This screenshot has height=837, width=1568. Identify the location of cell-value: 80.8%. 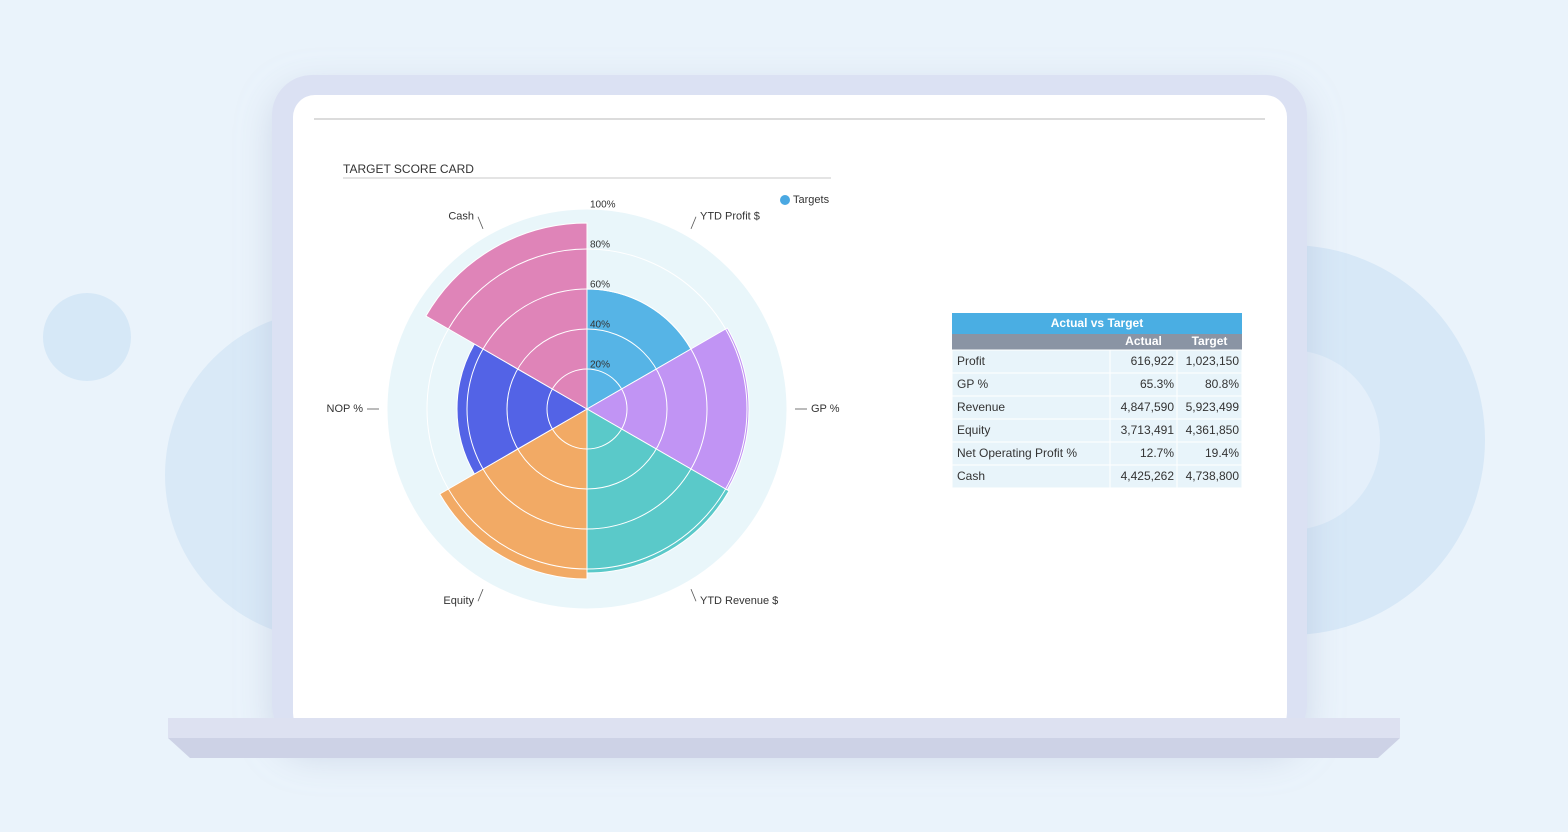
(1222, 384).